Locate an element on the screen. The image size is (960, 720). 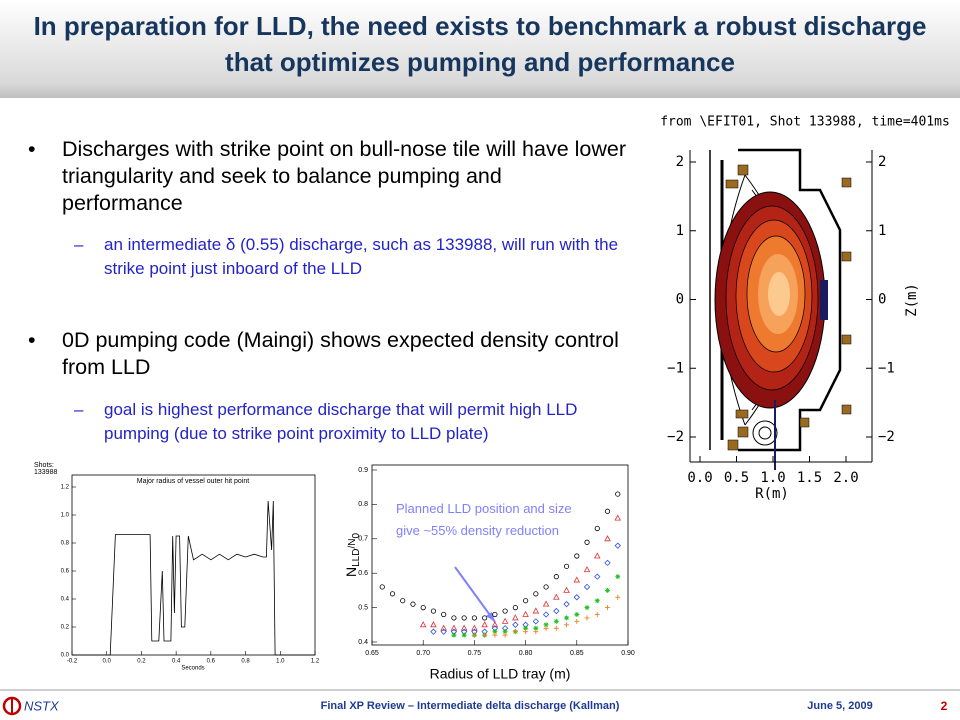
plot-frame is located at coordinates (193, 565).